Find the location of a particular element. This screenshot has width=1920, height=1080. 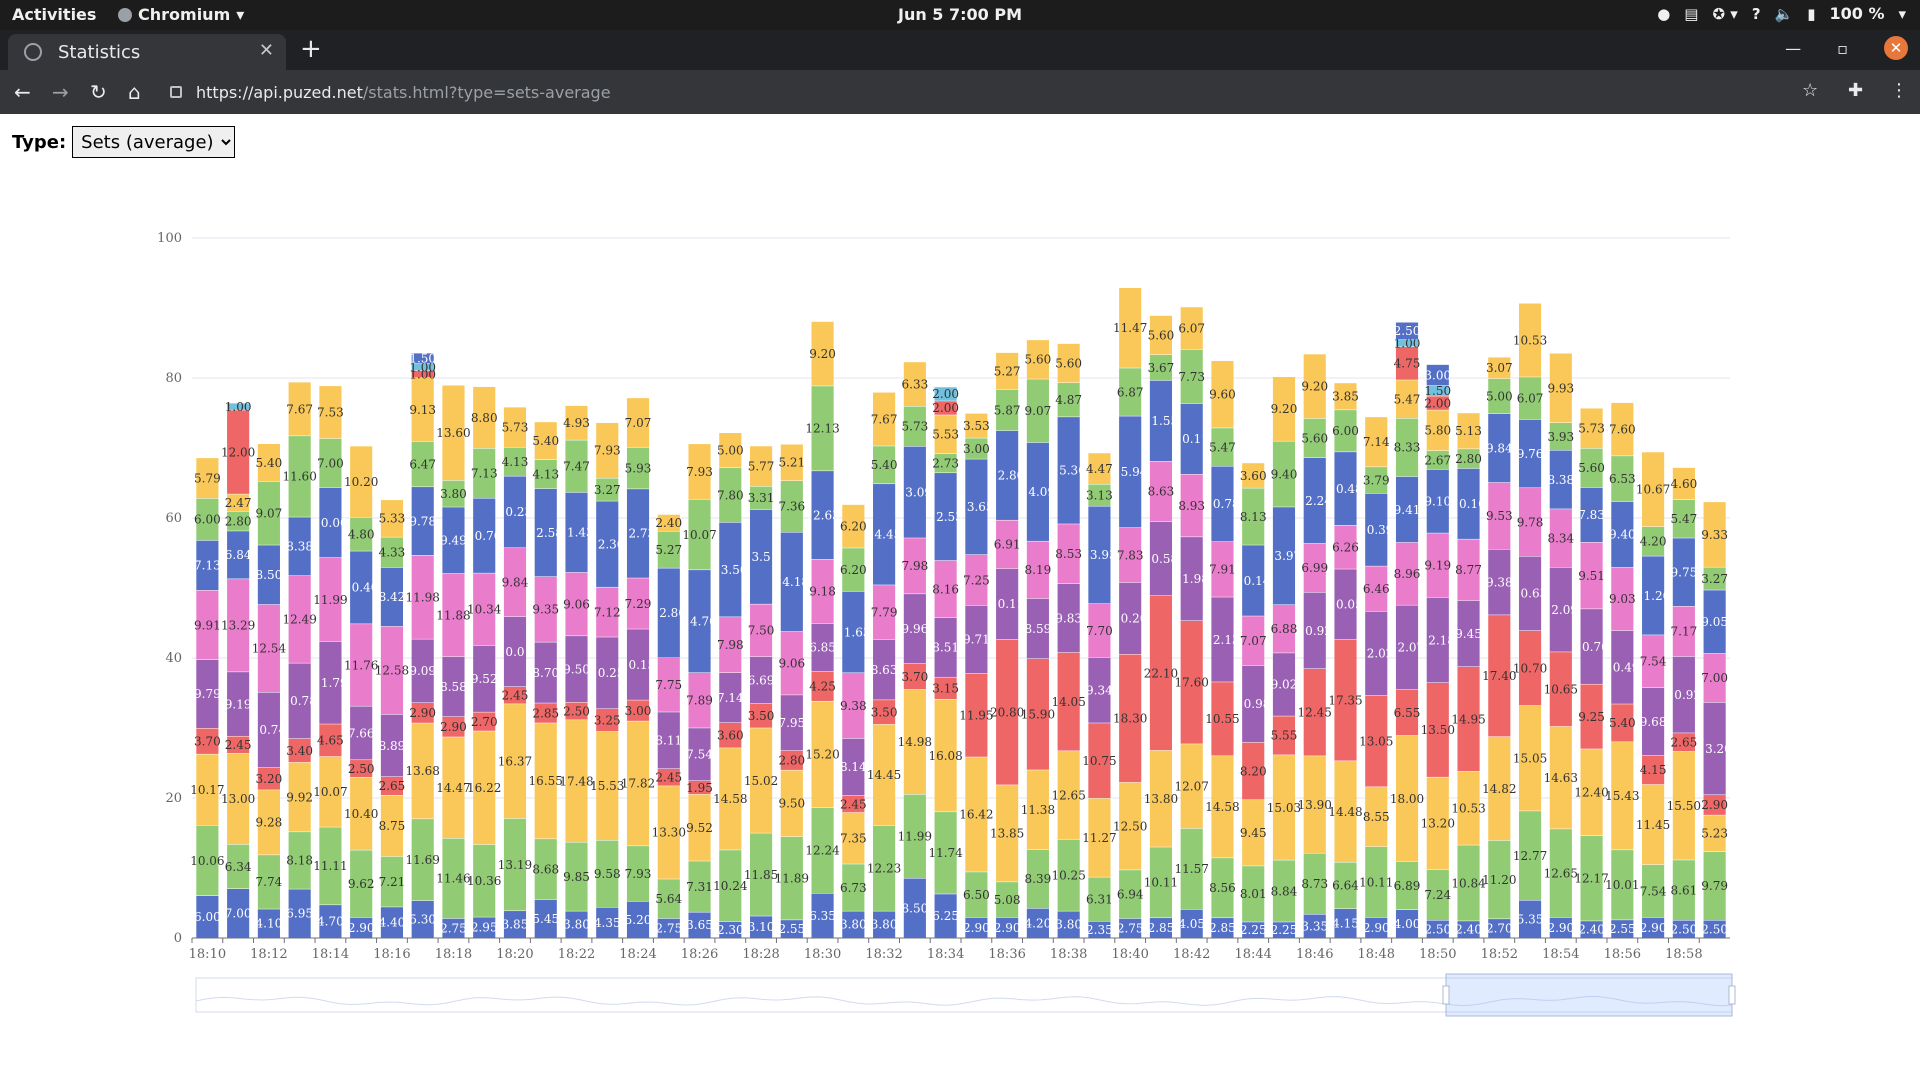

star-icon: ☆ is located at coordinates (1810, 90).